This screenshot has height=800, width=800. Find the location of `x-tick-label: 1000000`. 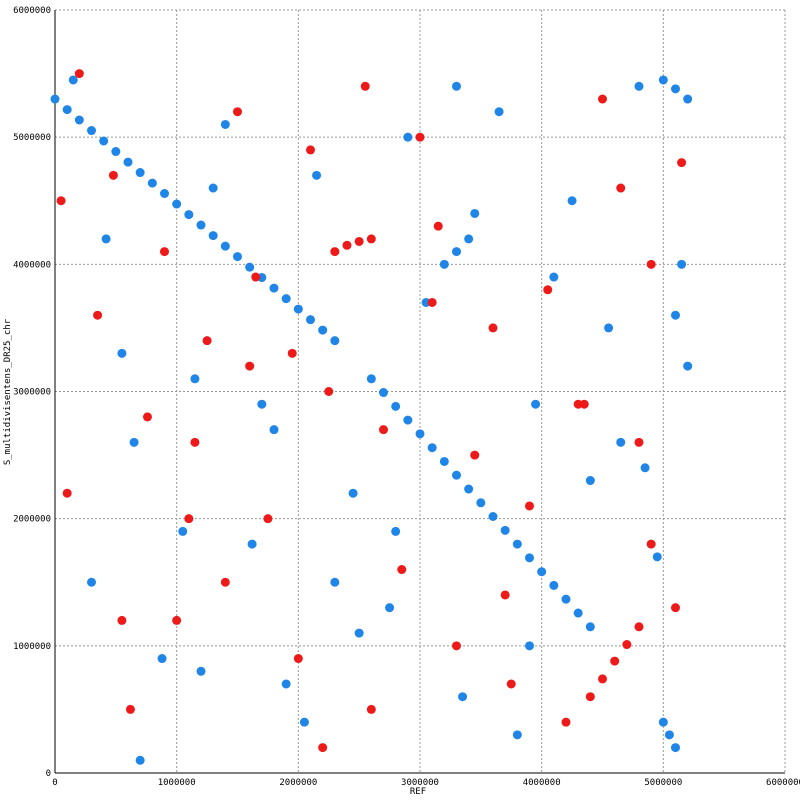

x-tick-label: 1000000 is located at coordinates (177, 783).